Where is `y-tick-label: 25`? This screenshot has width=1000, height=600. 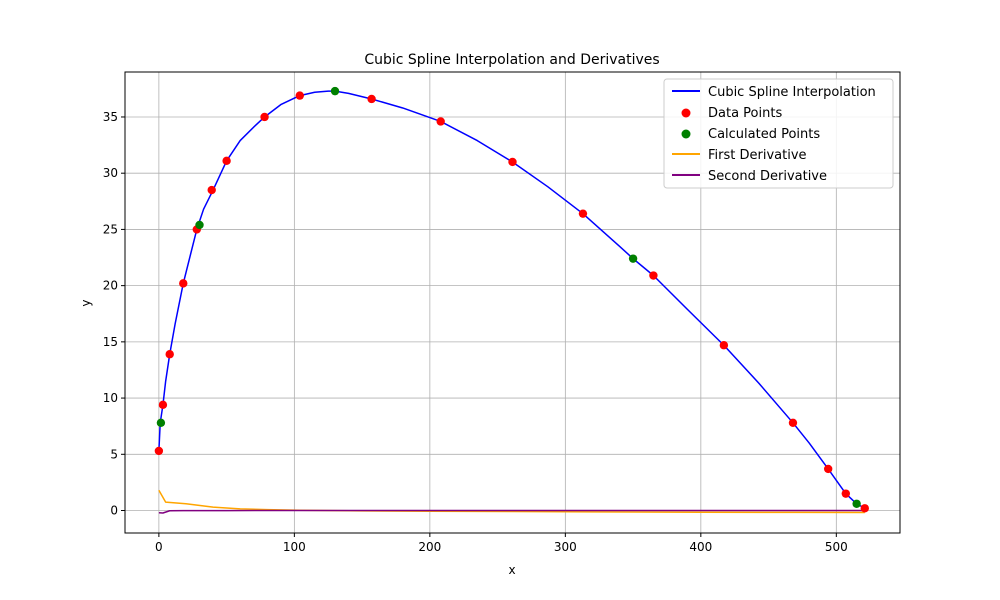
y-tick-label: 25 is located at coordinates (110, 229).